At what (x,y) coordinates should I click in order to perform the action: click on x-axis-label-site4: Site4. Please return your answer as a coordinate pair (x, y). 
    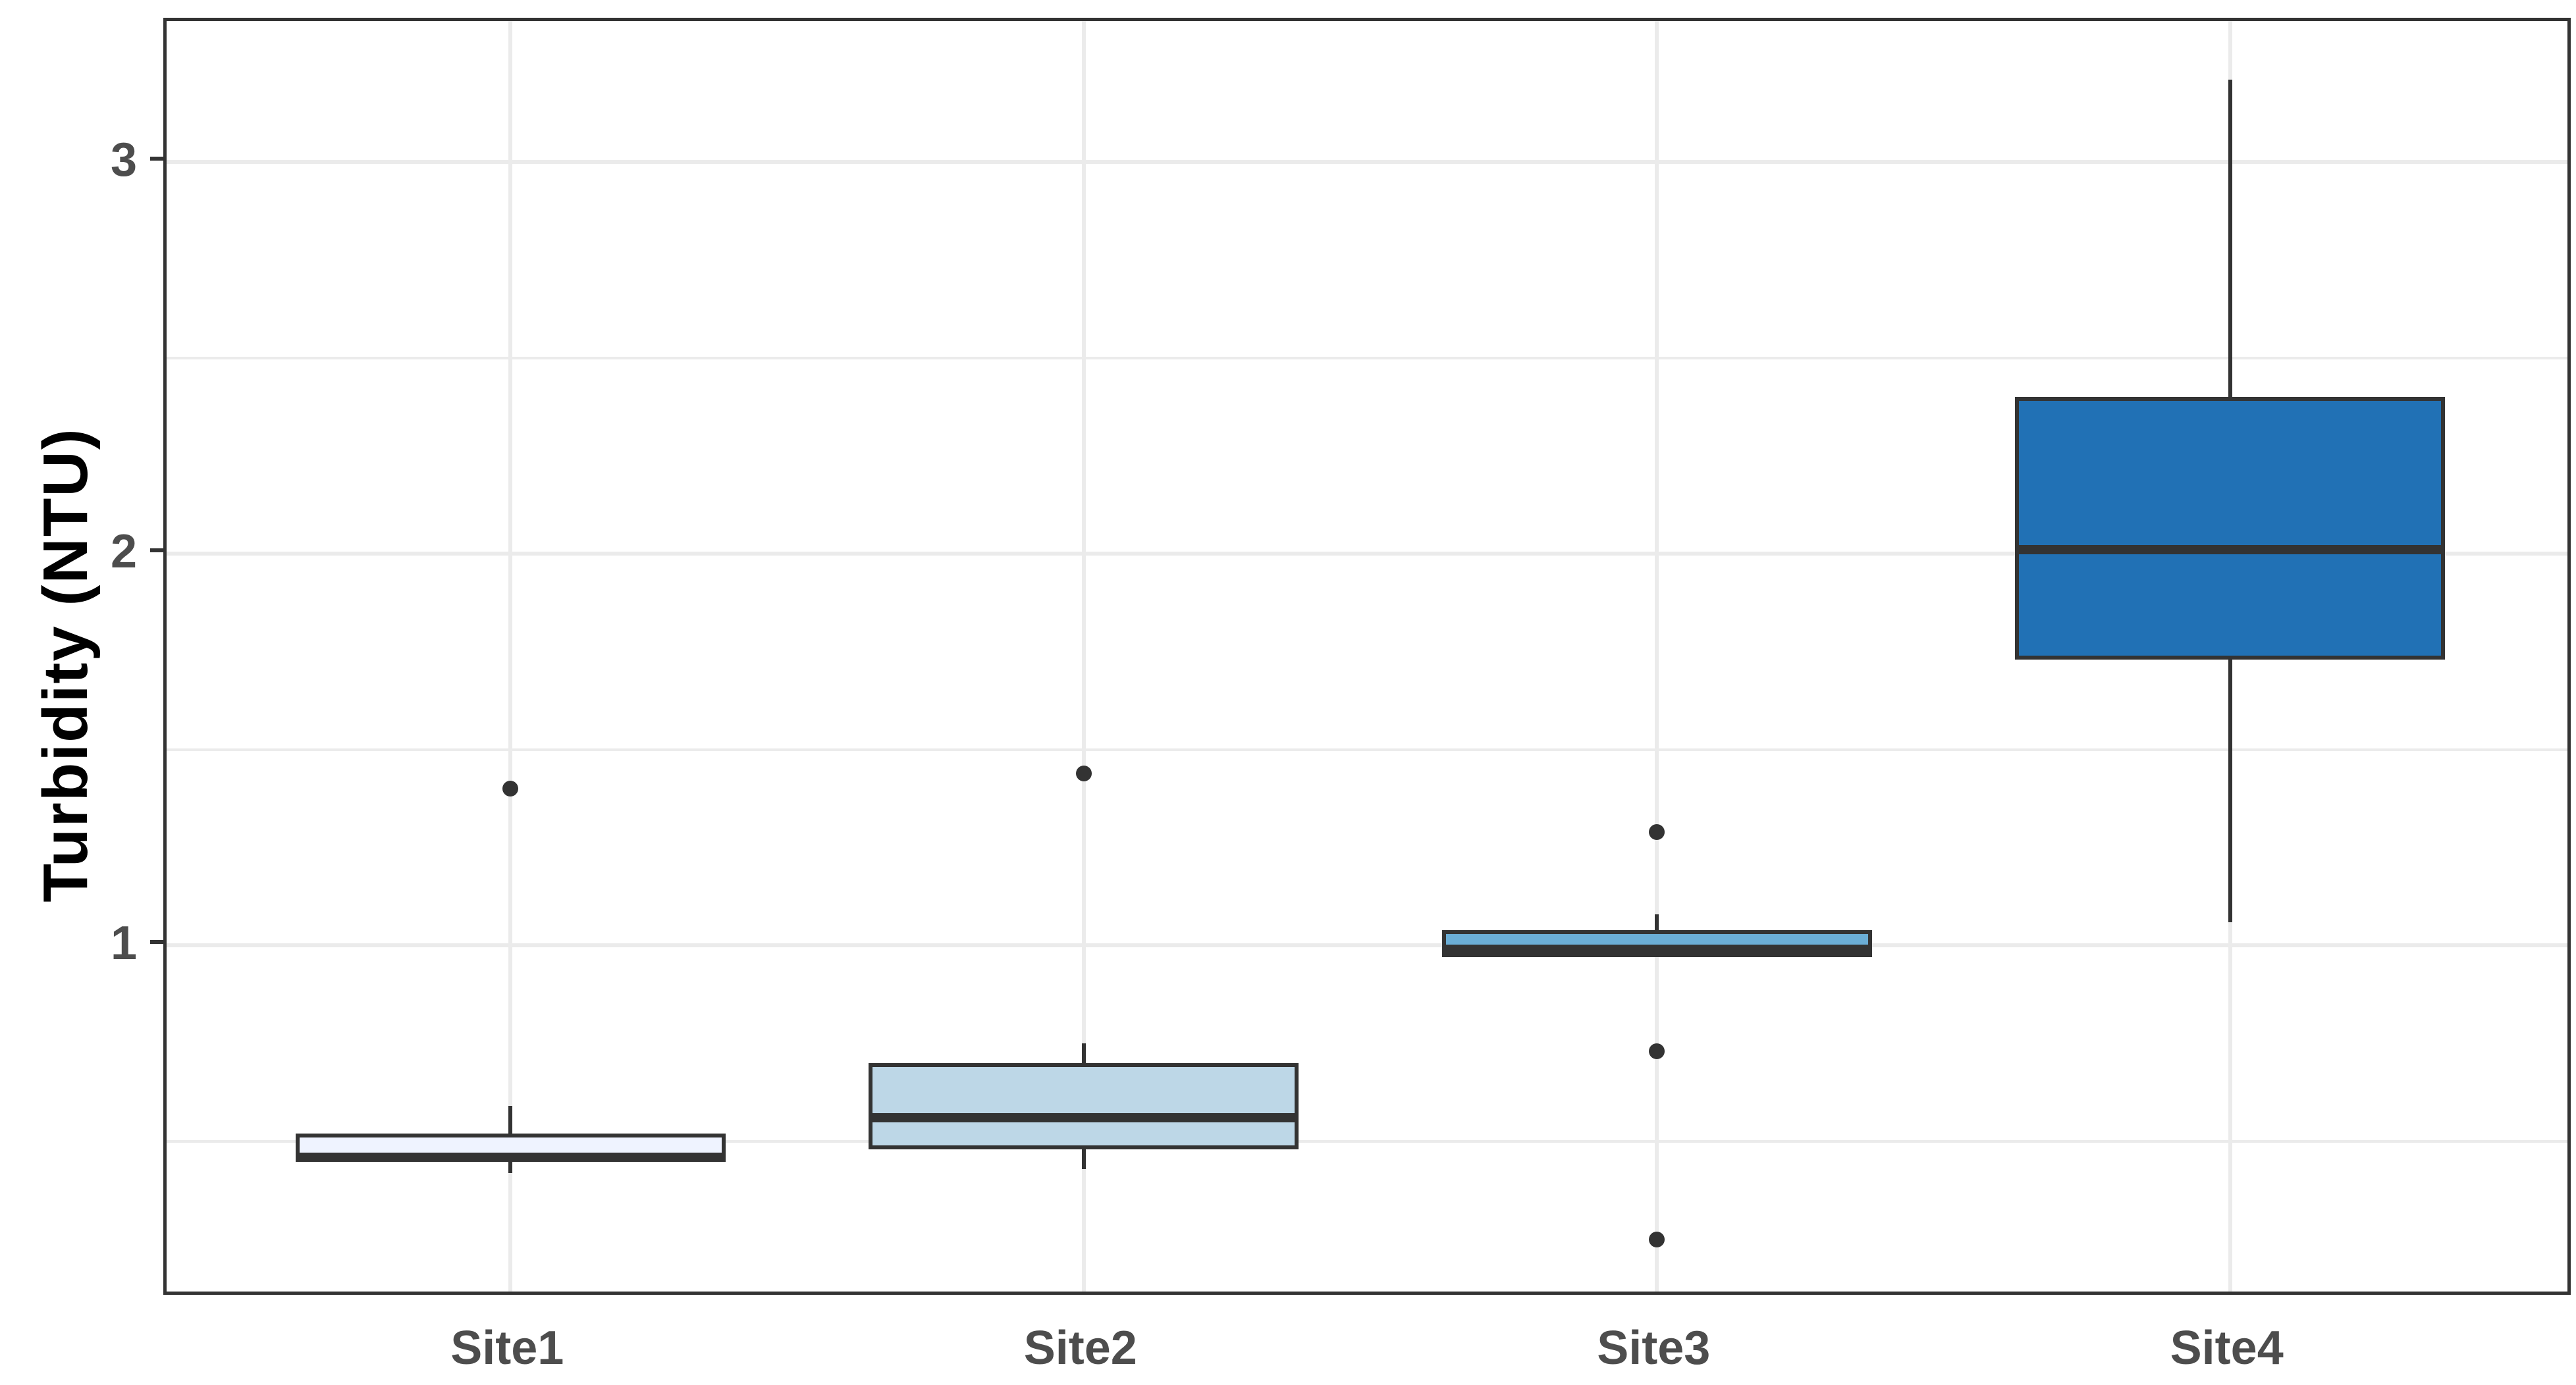
    Looking at the image, I should click on (2227, 1348).